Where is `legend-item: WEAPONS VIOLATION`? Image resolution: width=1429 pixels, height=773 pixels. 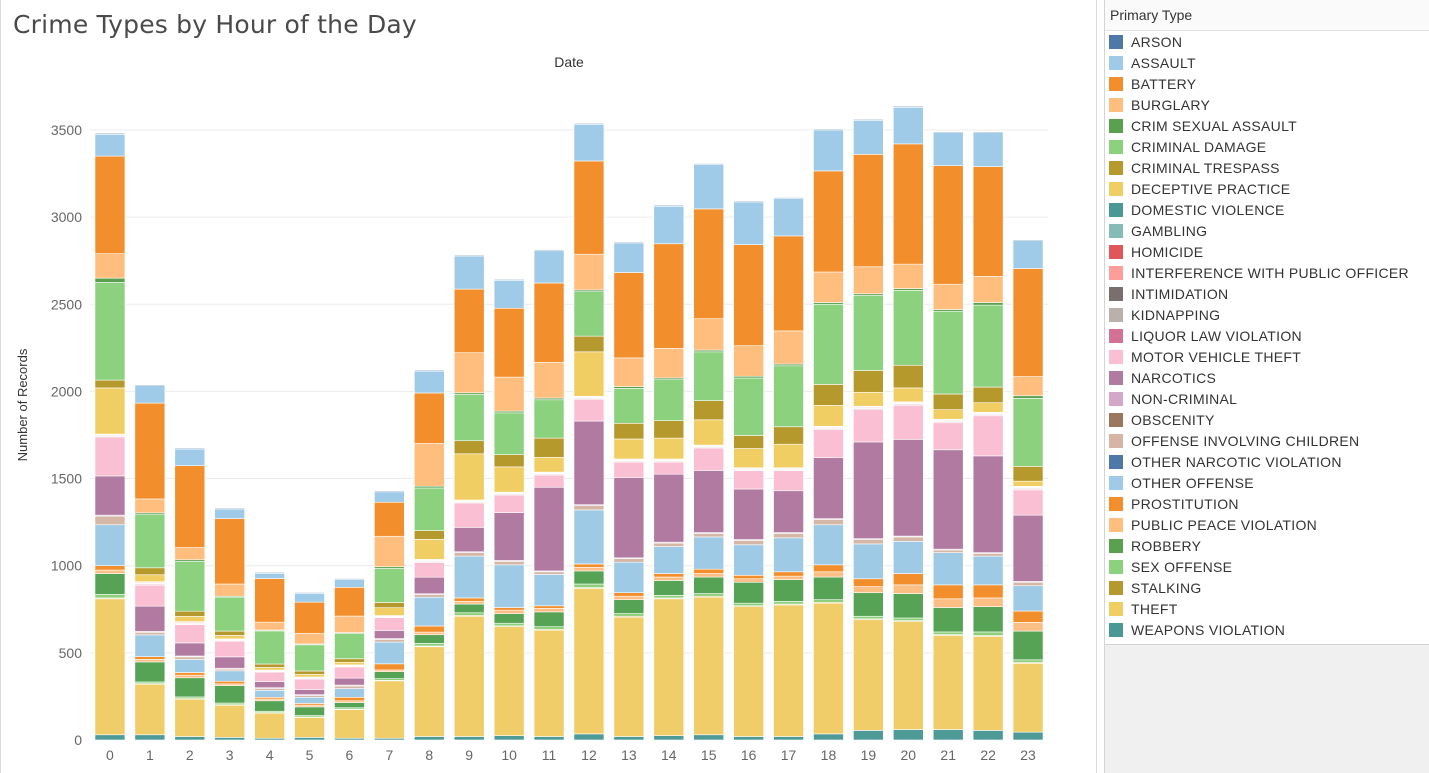
legend-item: WEAPONS VIOLATION is located at coordinates (1267, 629).